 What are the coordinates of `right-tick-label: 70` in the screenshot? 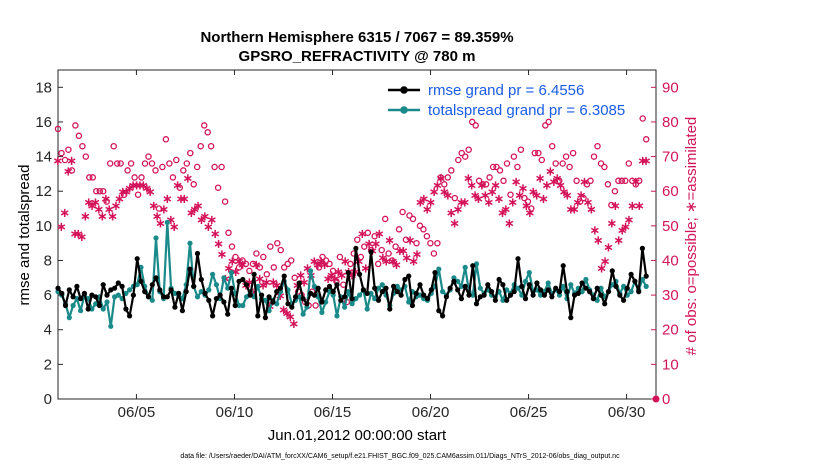 It's located at (670, 157).